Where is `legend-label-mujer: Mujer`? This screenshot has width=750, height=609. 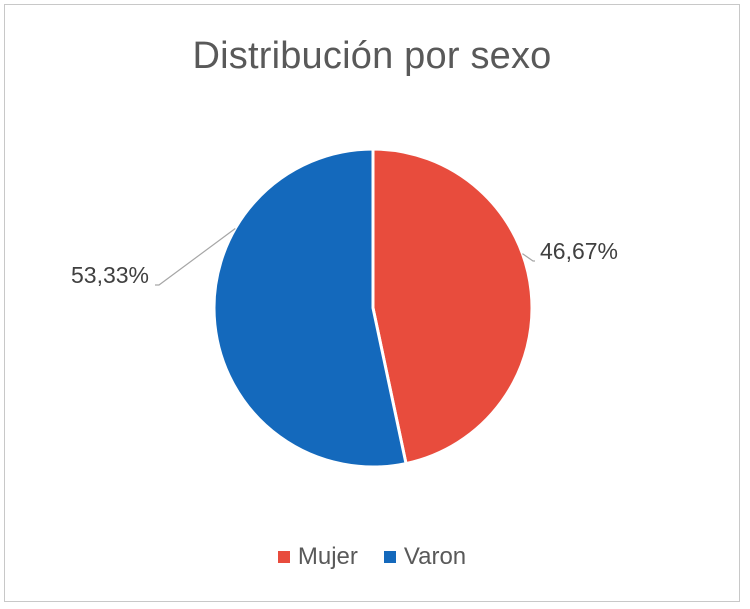
legend-label-mujer: Mujer is located at coordinates (327, 556).